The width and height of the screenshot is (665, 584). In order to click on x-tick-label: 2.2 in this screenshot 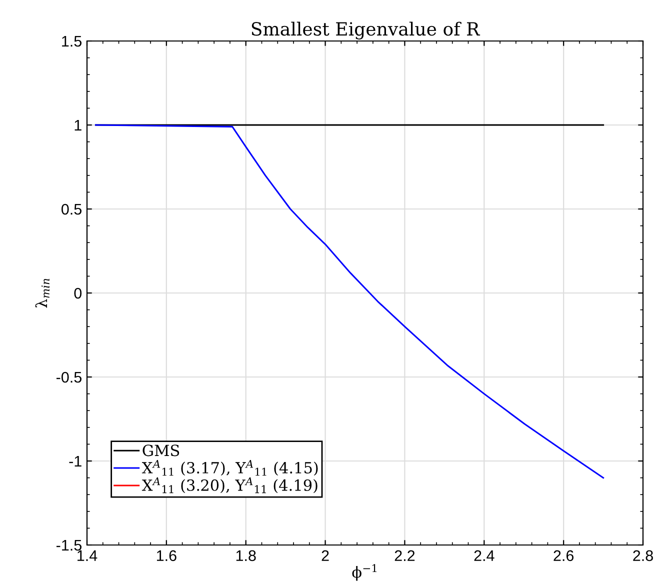, I will do `click(404, 555)`.